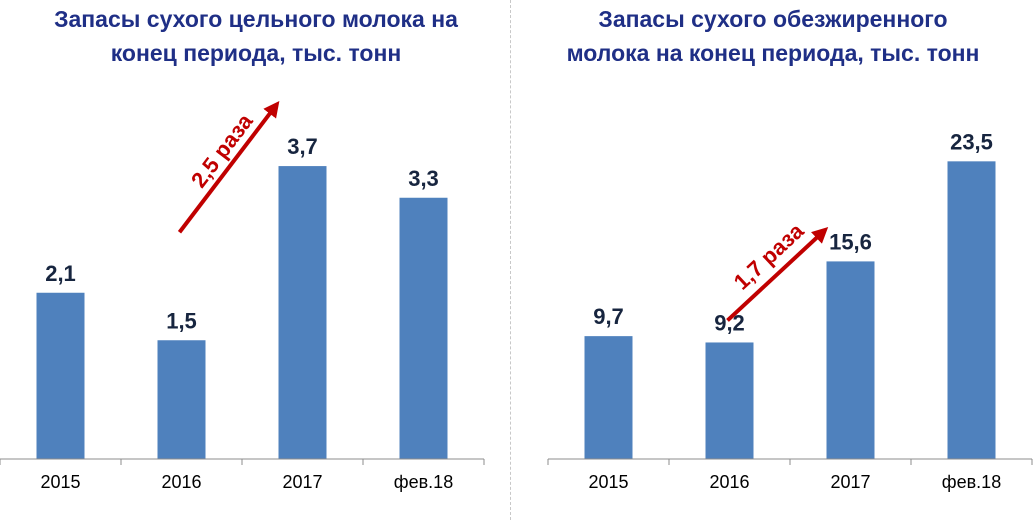  Describe the element at coordinates (256, 19) in the screenshot. I see `chart-title-line: Запасы сухого цельного молока на` at that location.